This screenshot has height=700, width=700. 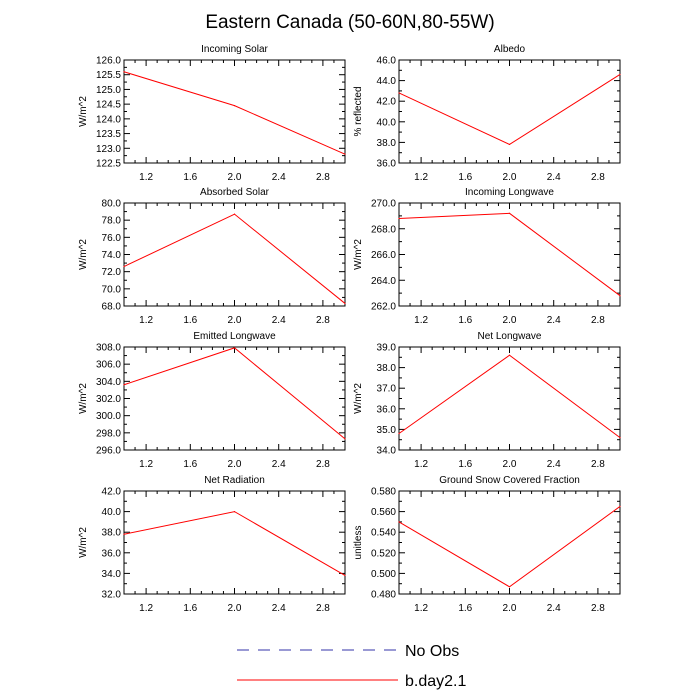 I want to click on y-tick-label: 36.0, so click(x=387, y=164).